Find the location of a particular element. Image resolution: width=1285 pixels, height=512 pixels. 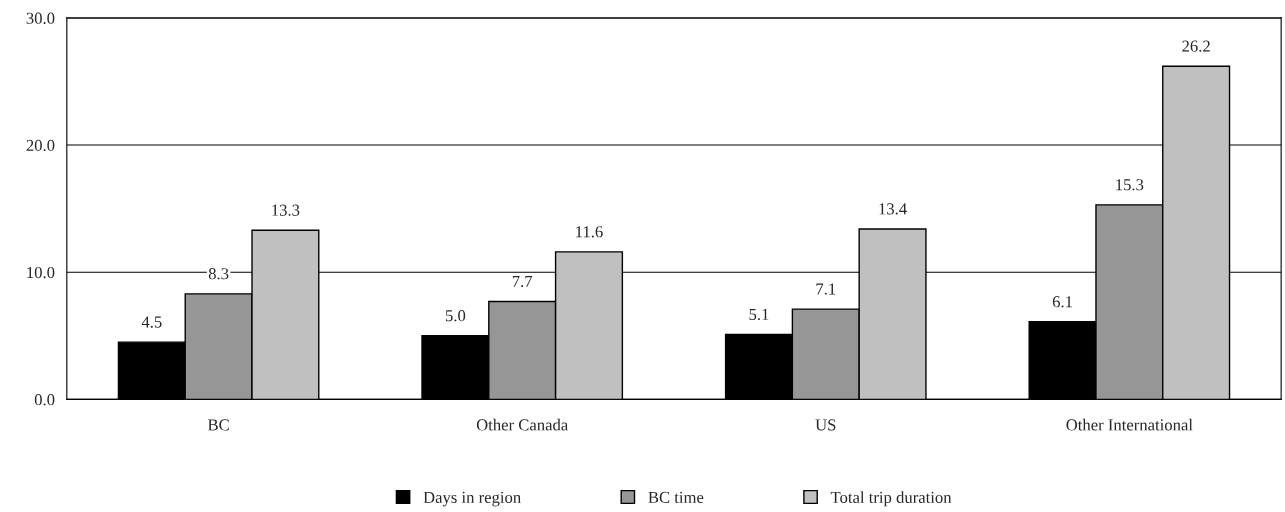

data-label: 13.4 is located at coordinates (893, 209).